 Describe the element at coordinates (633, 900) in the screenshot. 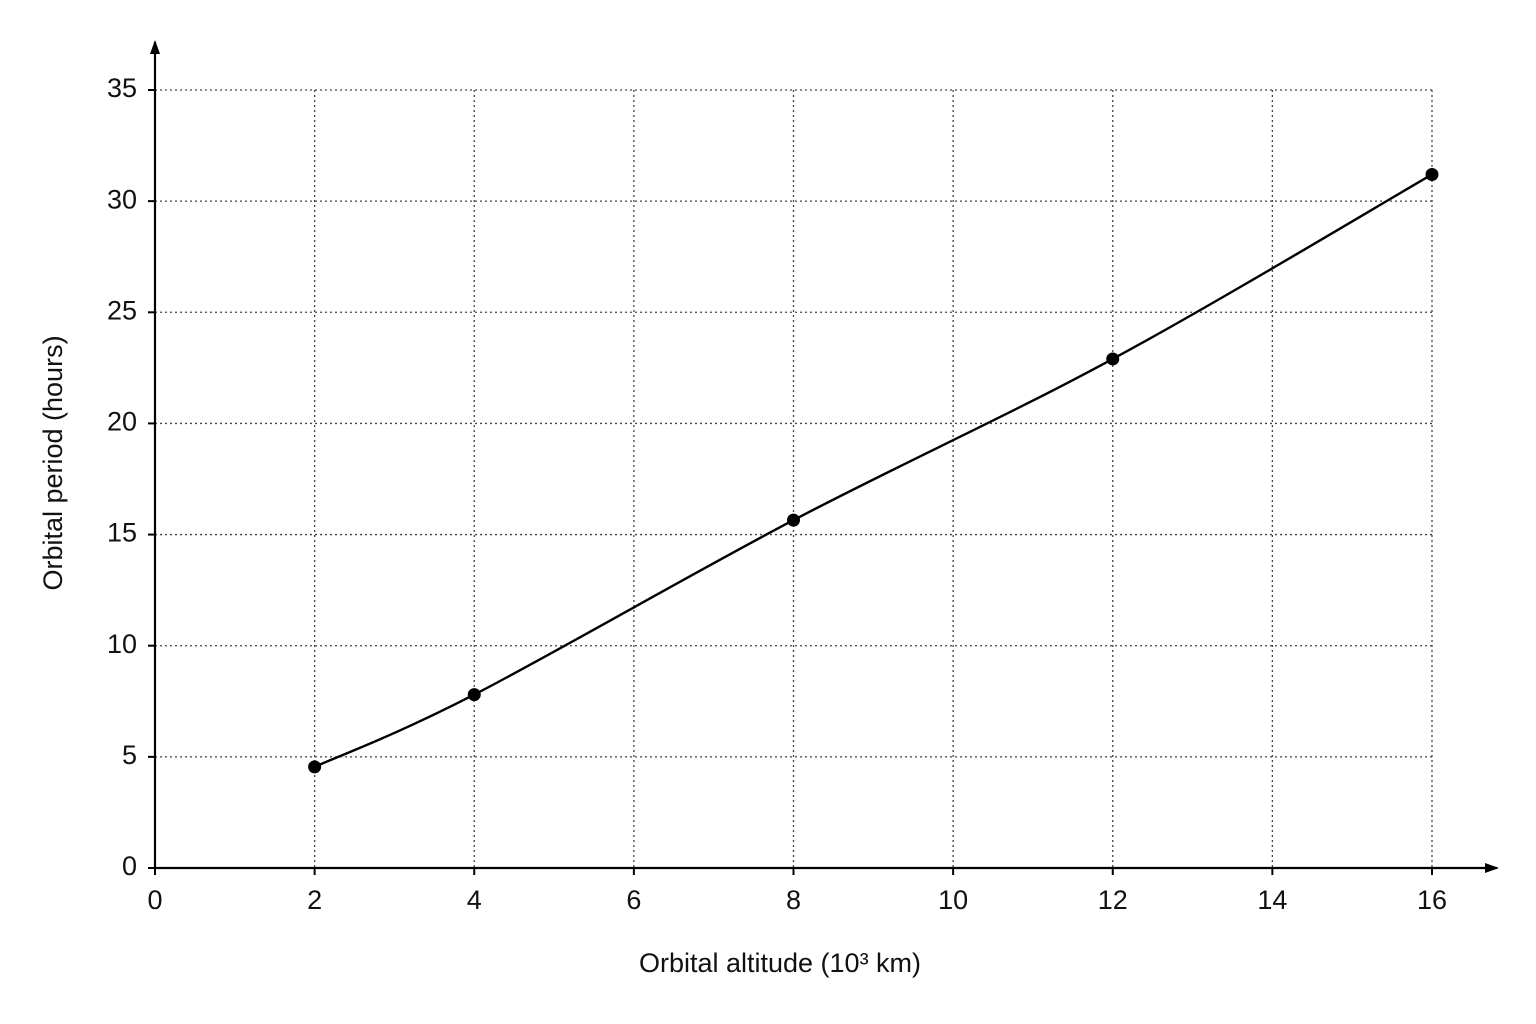

I see `x-tick-label: 6` at that location.